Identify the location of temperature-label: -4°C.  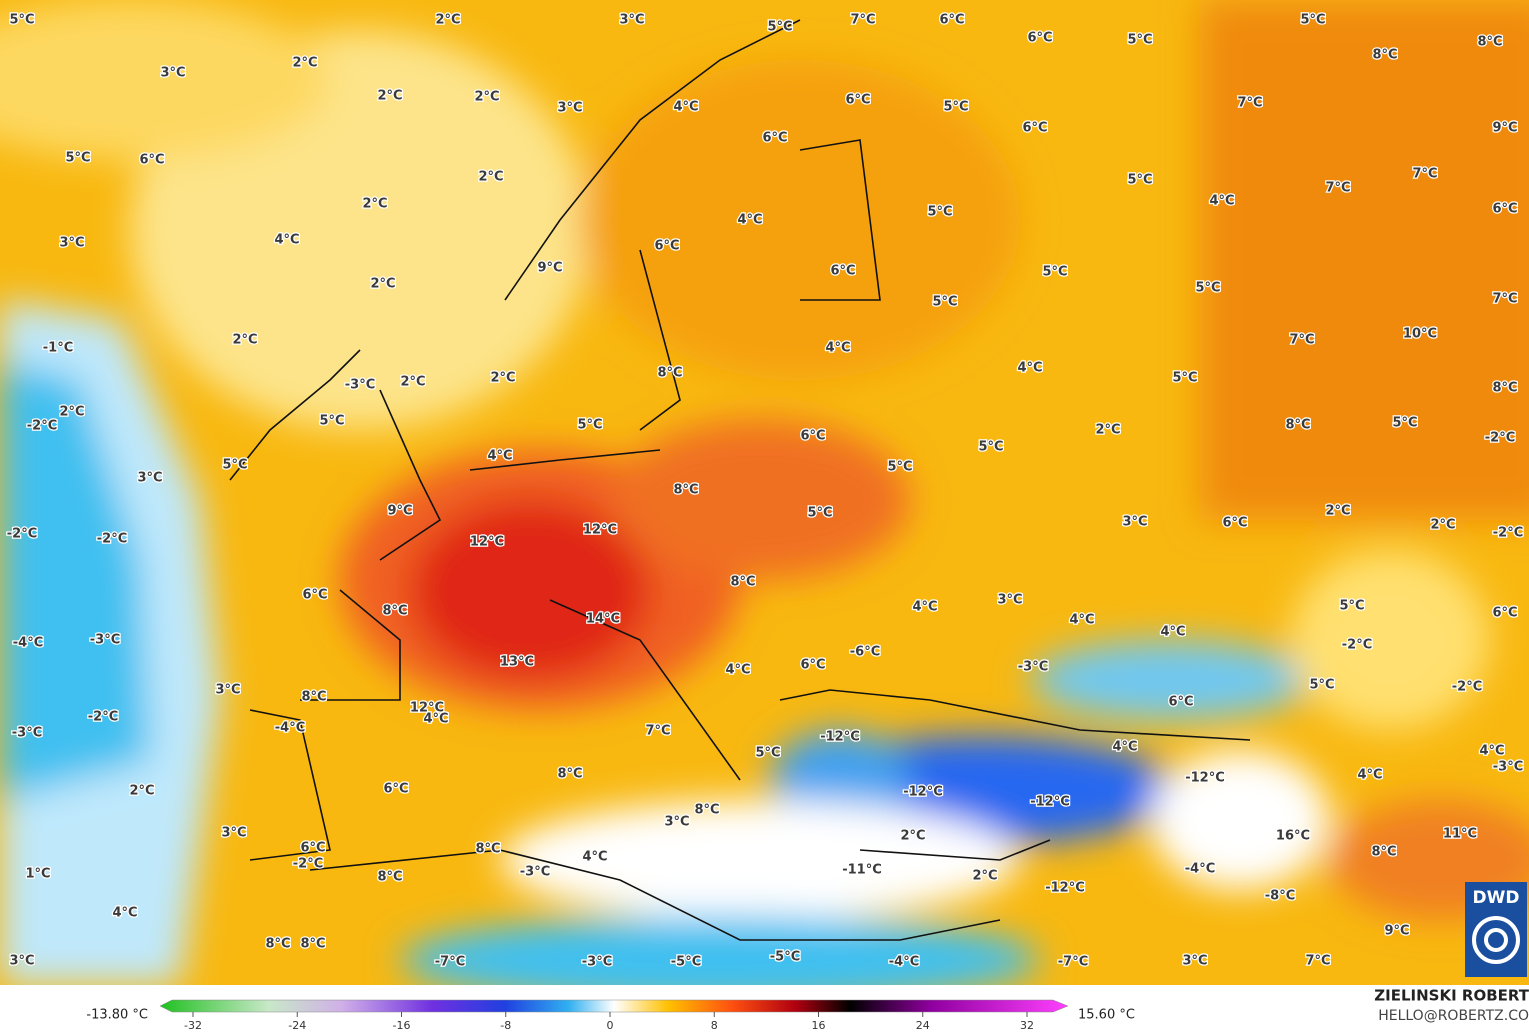
(28, 643).